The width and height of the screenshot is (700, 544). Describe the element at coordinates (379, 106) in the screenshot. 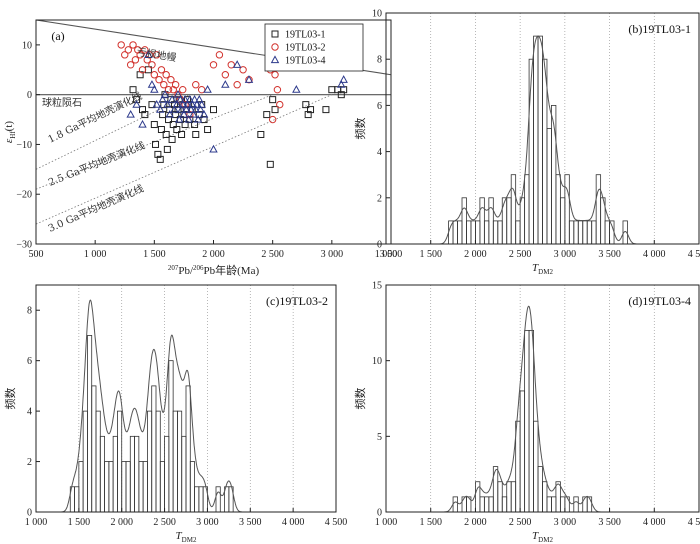

I see `y-tick-label: 6` at that location.